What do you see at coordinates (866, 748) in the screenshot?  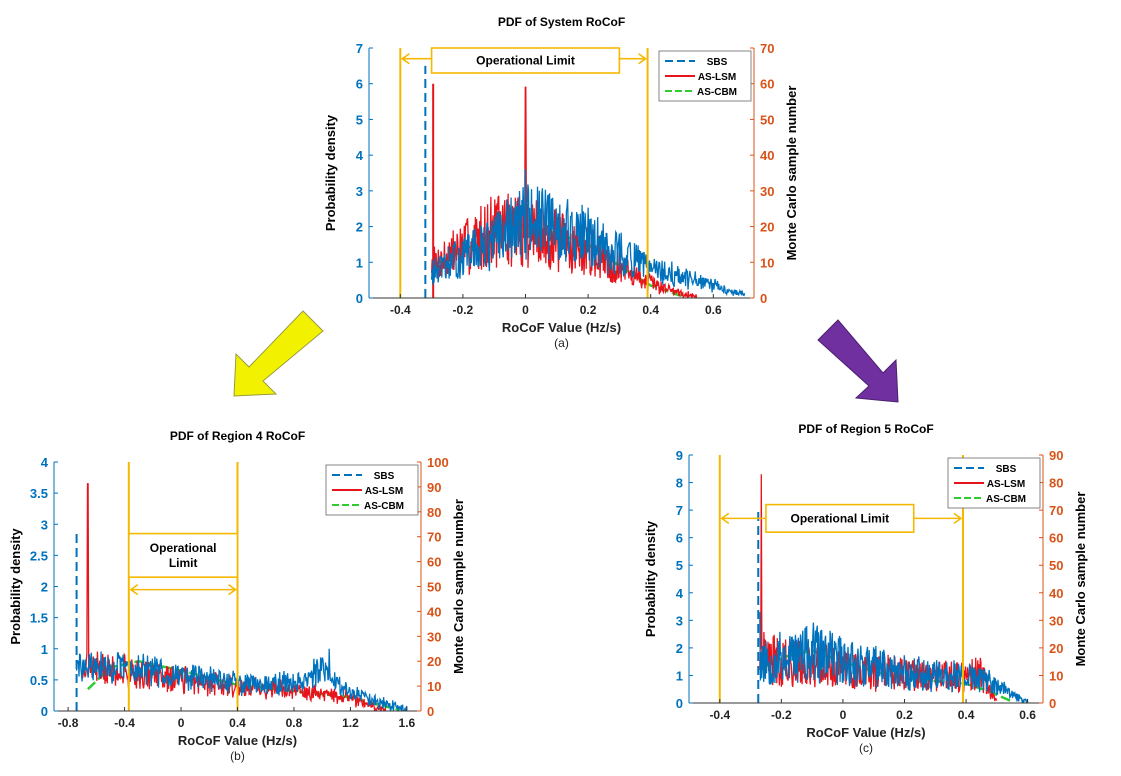 I see `chart-caption: (c)` at bounding box center [866, 748].